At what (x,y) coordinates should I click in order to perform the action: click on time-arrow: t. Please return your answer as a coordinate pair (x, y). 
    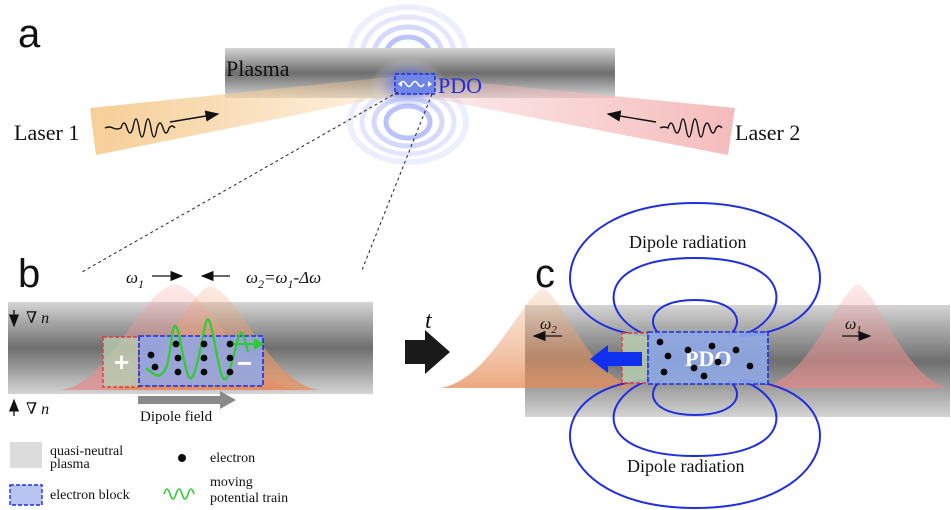
    Looking at the image, I should click on (427, 341).